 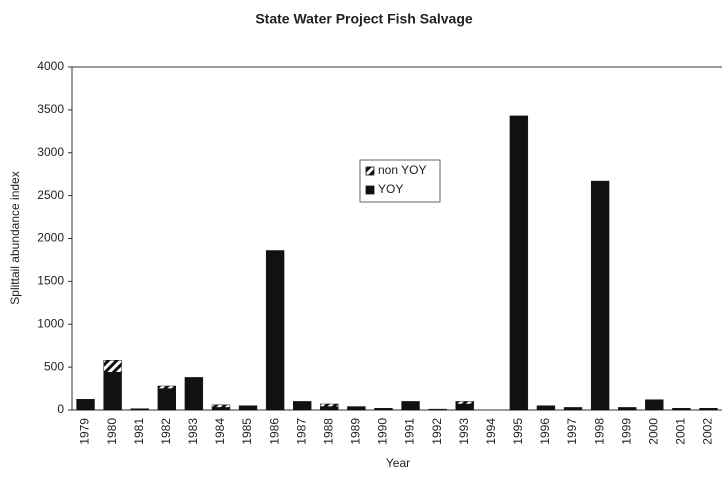 What do you see at coordinates (193, 431) in the screenshot?
I see `x-tick-label: 1983` at bounding box center [193, 431].